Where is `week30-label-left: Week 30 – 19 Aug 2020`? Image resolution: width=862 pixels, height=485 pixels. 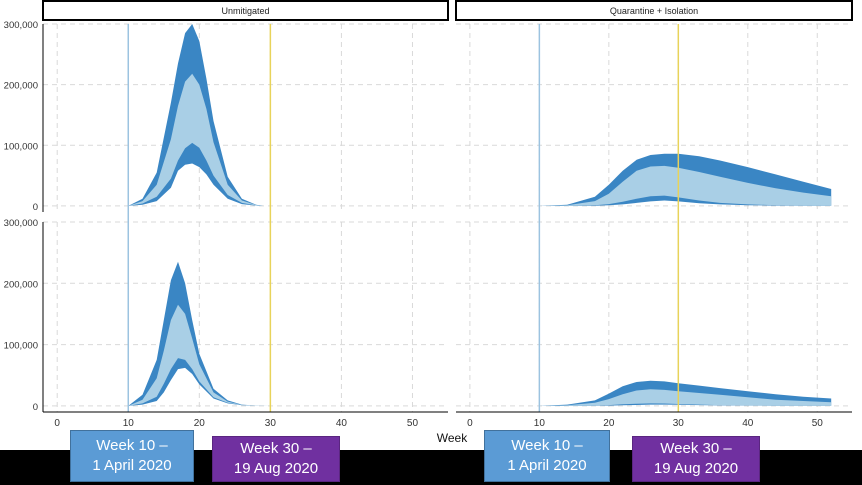 week30-label-left: Week 30 – 19 Aug 2020 is located at coordinates (276, 459).